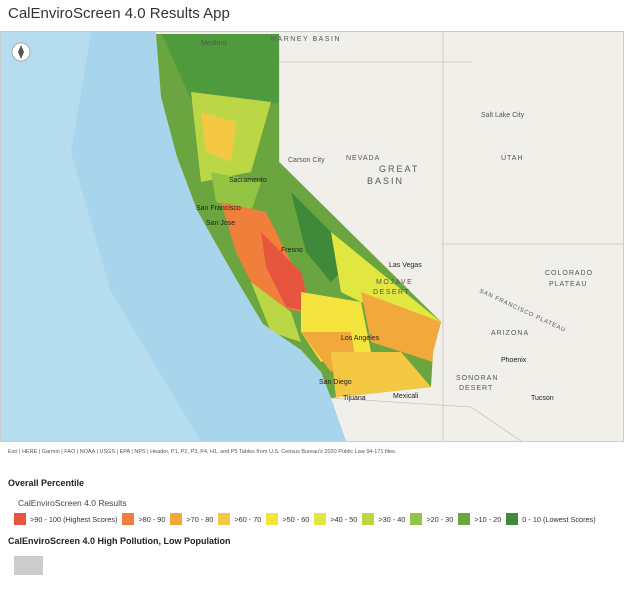  What do you see at coordinates (360, 338) in the screenshot?
I see `map-label: Los Angeles` at bounding box center [360, 338].